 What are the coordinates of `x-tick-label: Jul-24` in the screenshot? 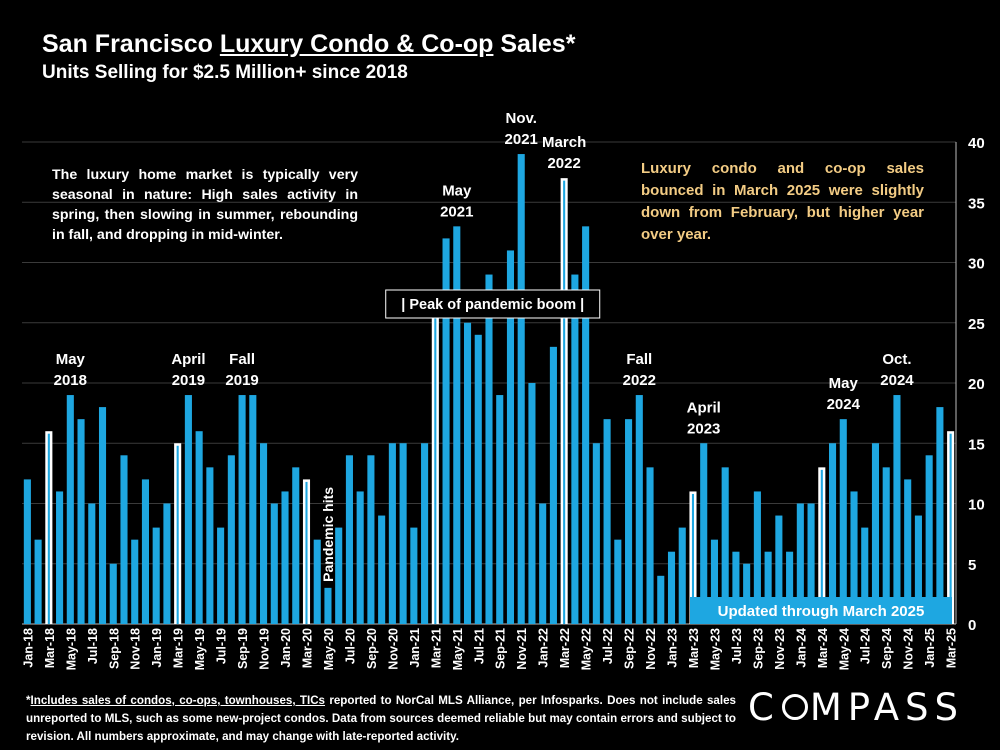 It's located at (866, 646).